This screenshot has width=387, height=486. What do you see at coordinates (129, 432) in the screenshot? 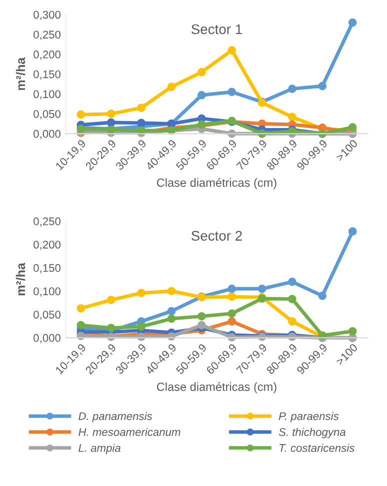
I see `legend-label: H. mesoamericanum` at bounding box center [129, 432].